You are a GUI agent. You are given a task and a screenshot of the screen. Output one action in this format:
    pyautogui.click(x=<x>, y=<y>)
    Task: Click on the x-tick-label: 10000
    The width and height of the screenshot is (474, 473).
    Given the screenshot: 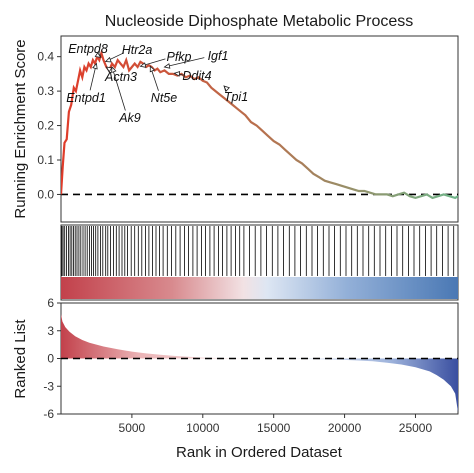 What is the action you would take?
    pyautogui.click(x=203, y=428)
    